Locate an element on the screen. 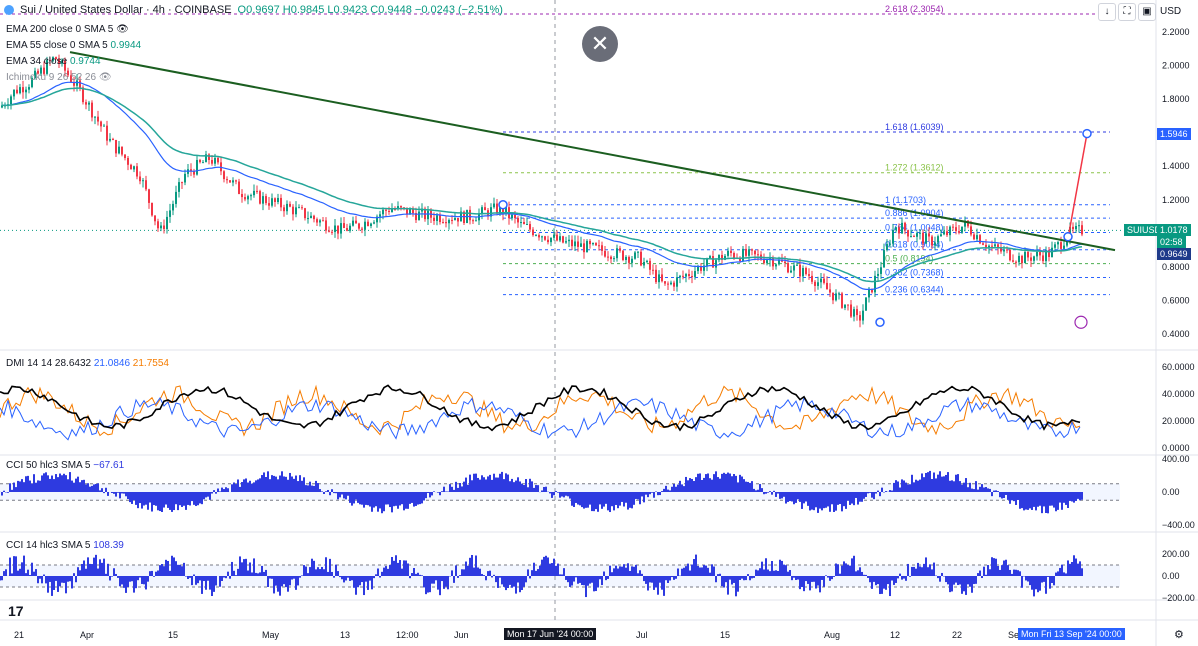 The image size is (1198, 646). last-date-label: Mon Fri 13 Sep '24 00:00 is located at coordinates (1071, 634).